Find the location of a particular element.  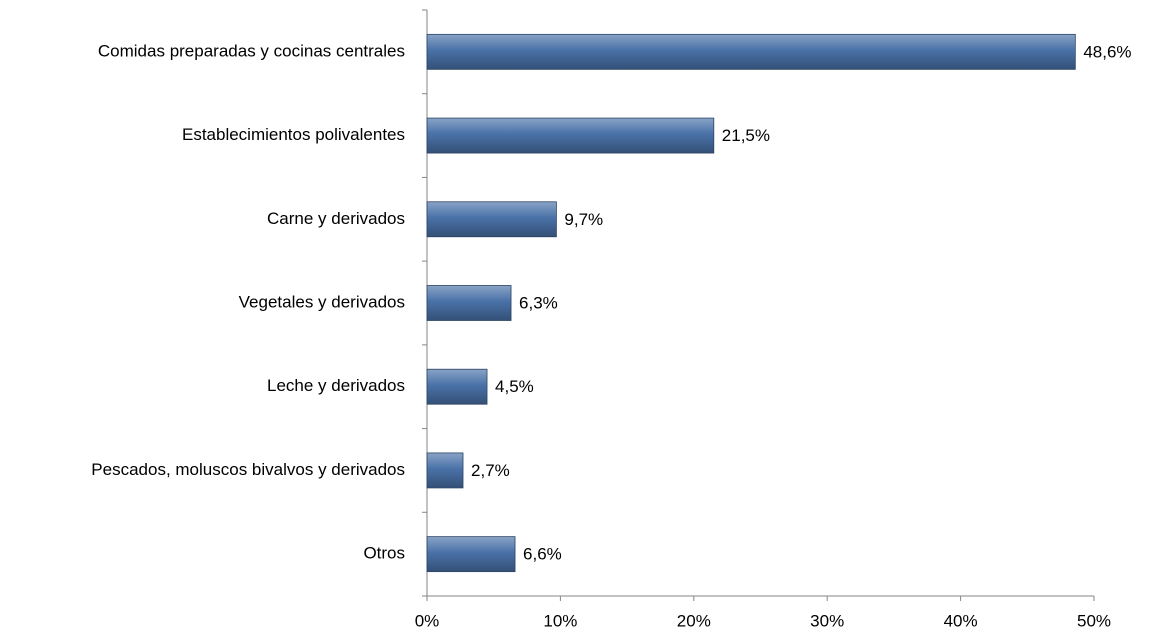

data-label: 9,7% is located at coordinates (583, 219).